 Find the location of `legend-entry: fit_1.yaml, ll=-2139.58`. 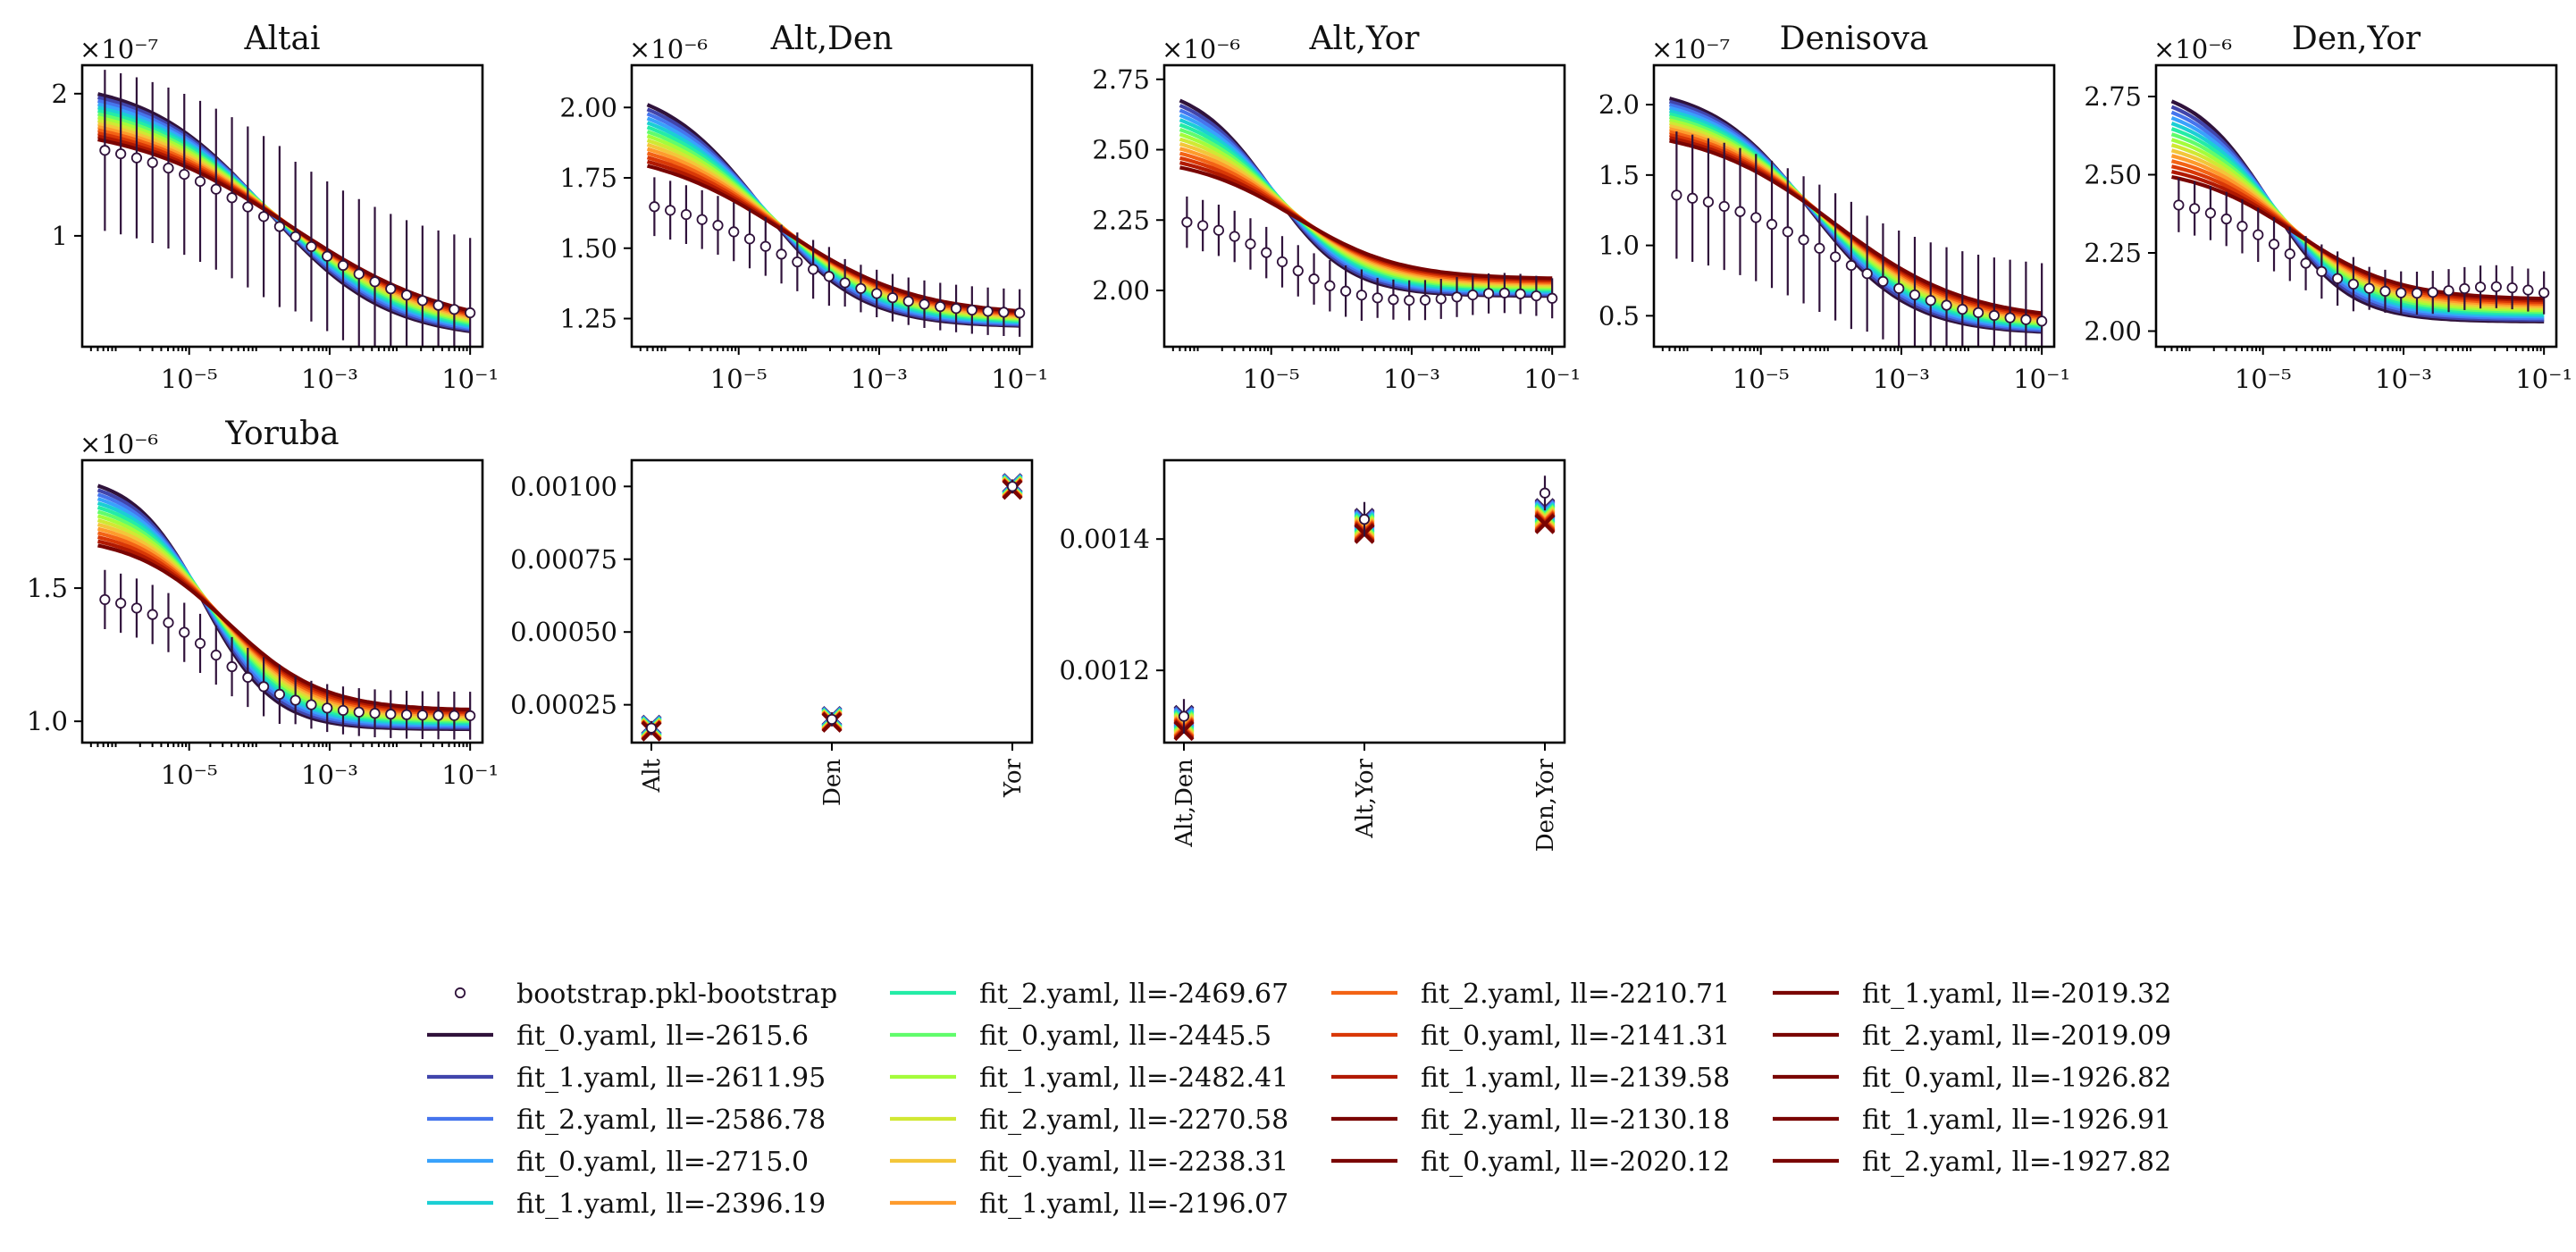

legend-entry: fit_1.yaml, ll=-2139.58 is located at coordinates (1530, 1078).